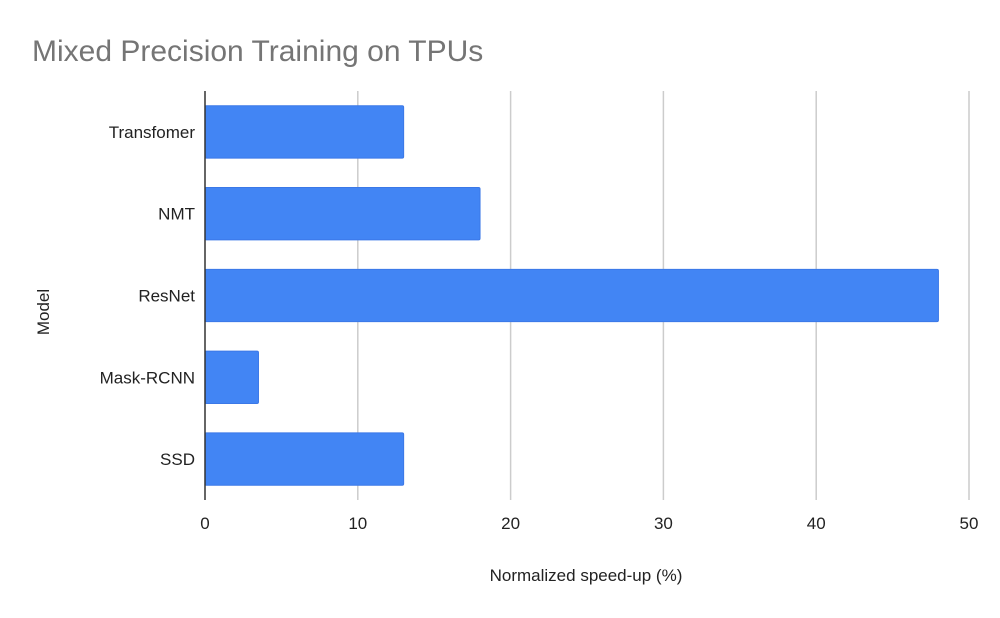 This screenshot has height=618, width=1000. I want to click on y-tick-label: ResNet, so click(166, 296).